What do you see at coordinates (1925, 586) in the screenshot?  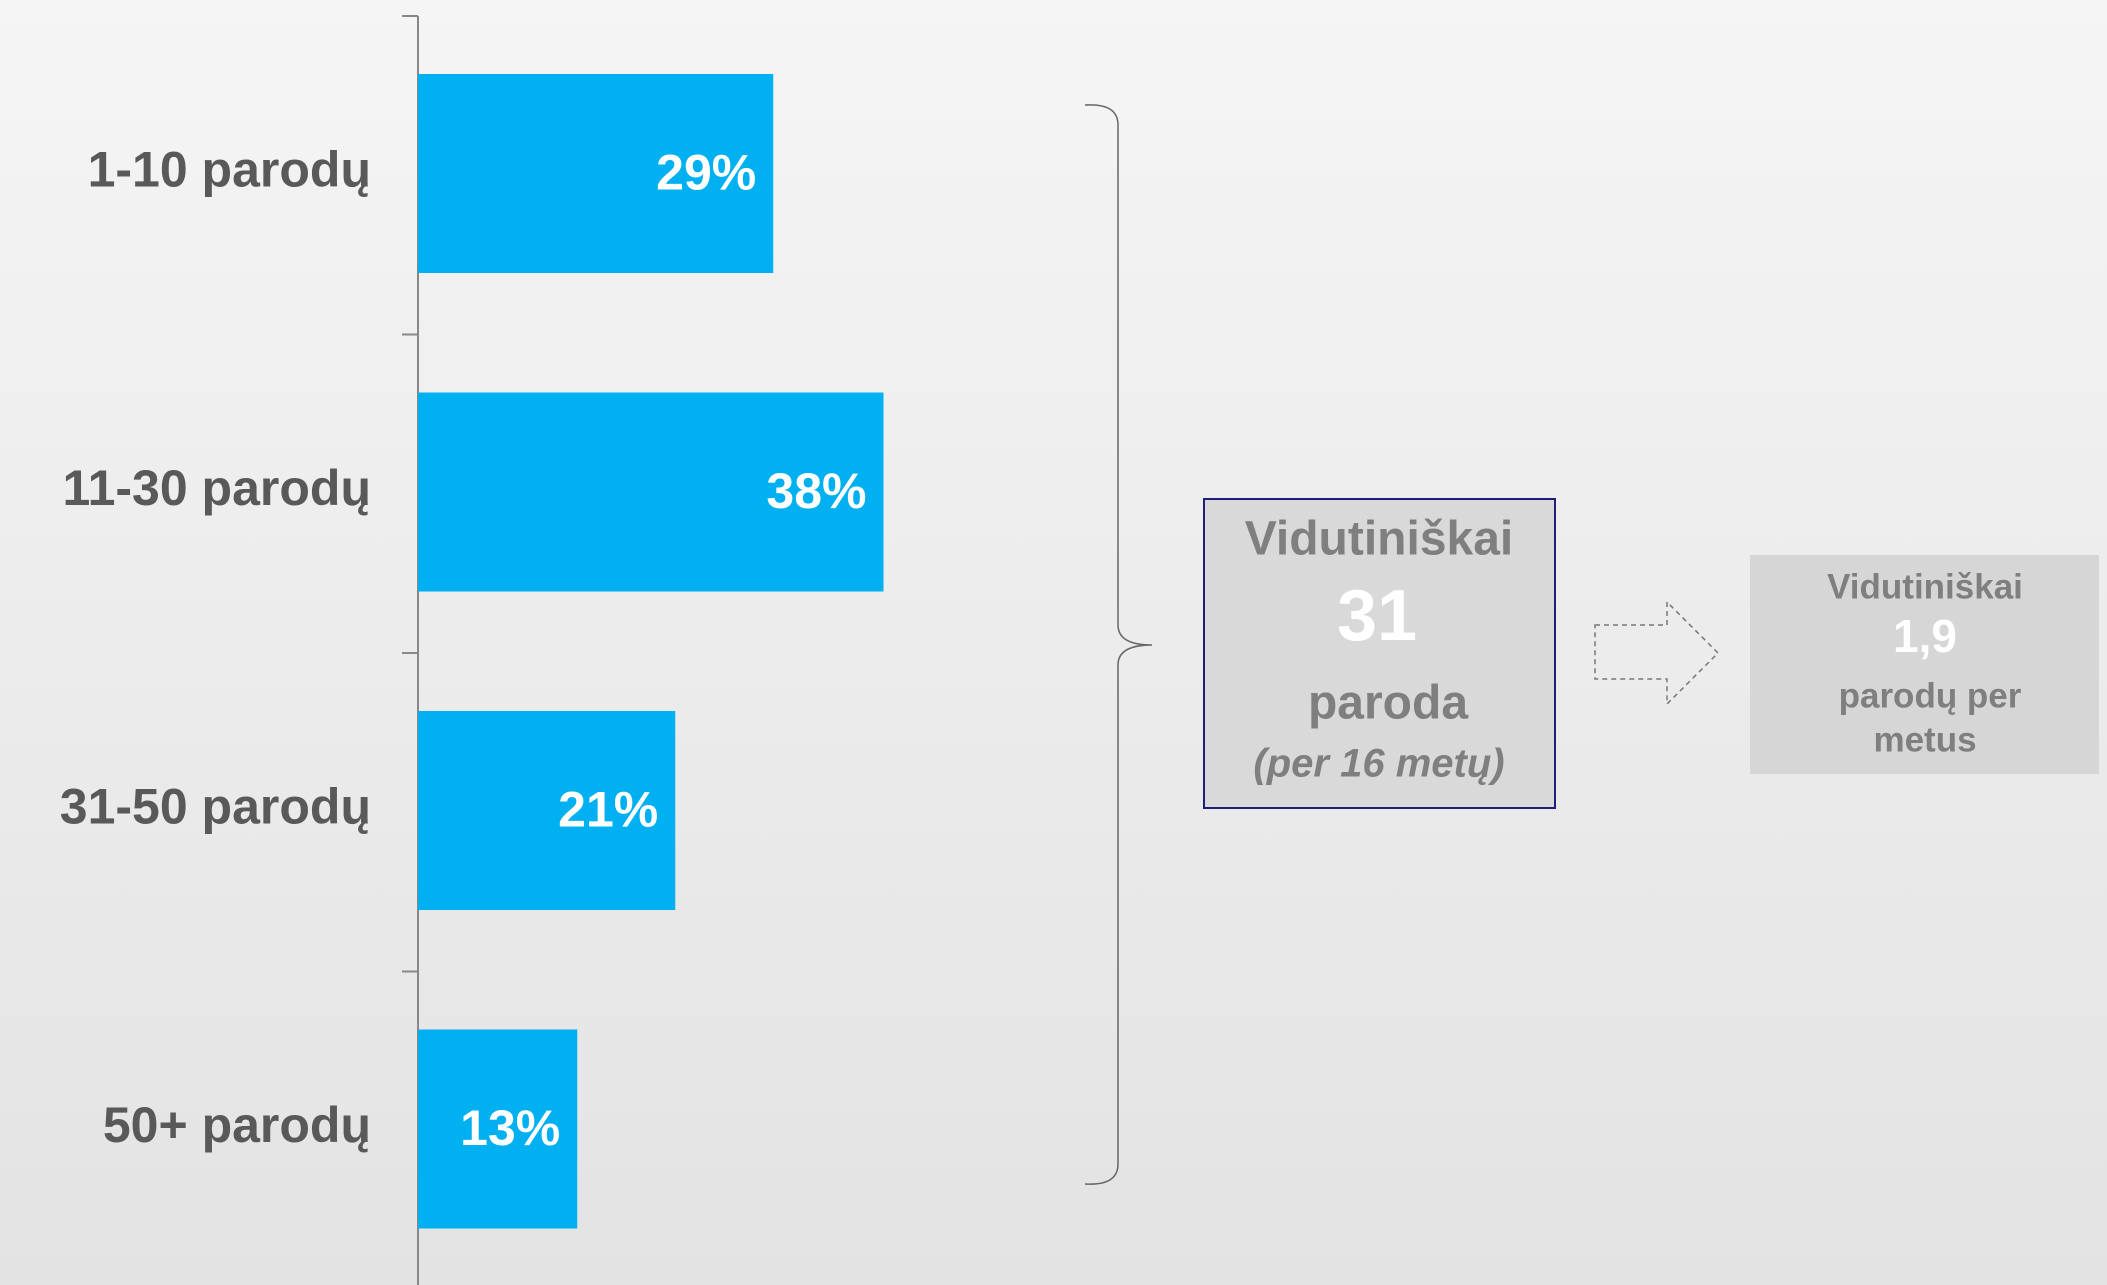 I see `yearly-text: Vidutiniškai` at bounding box center [1925, 586].